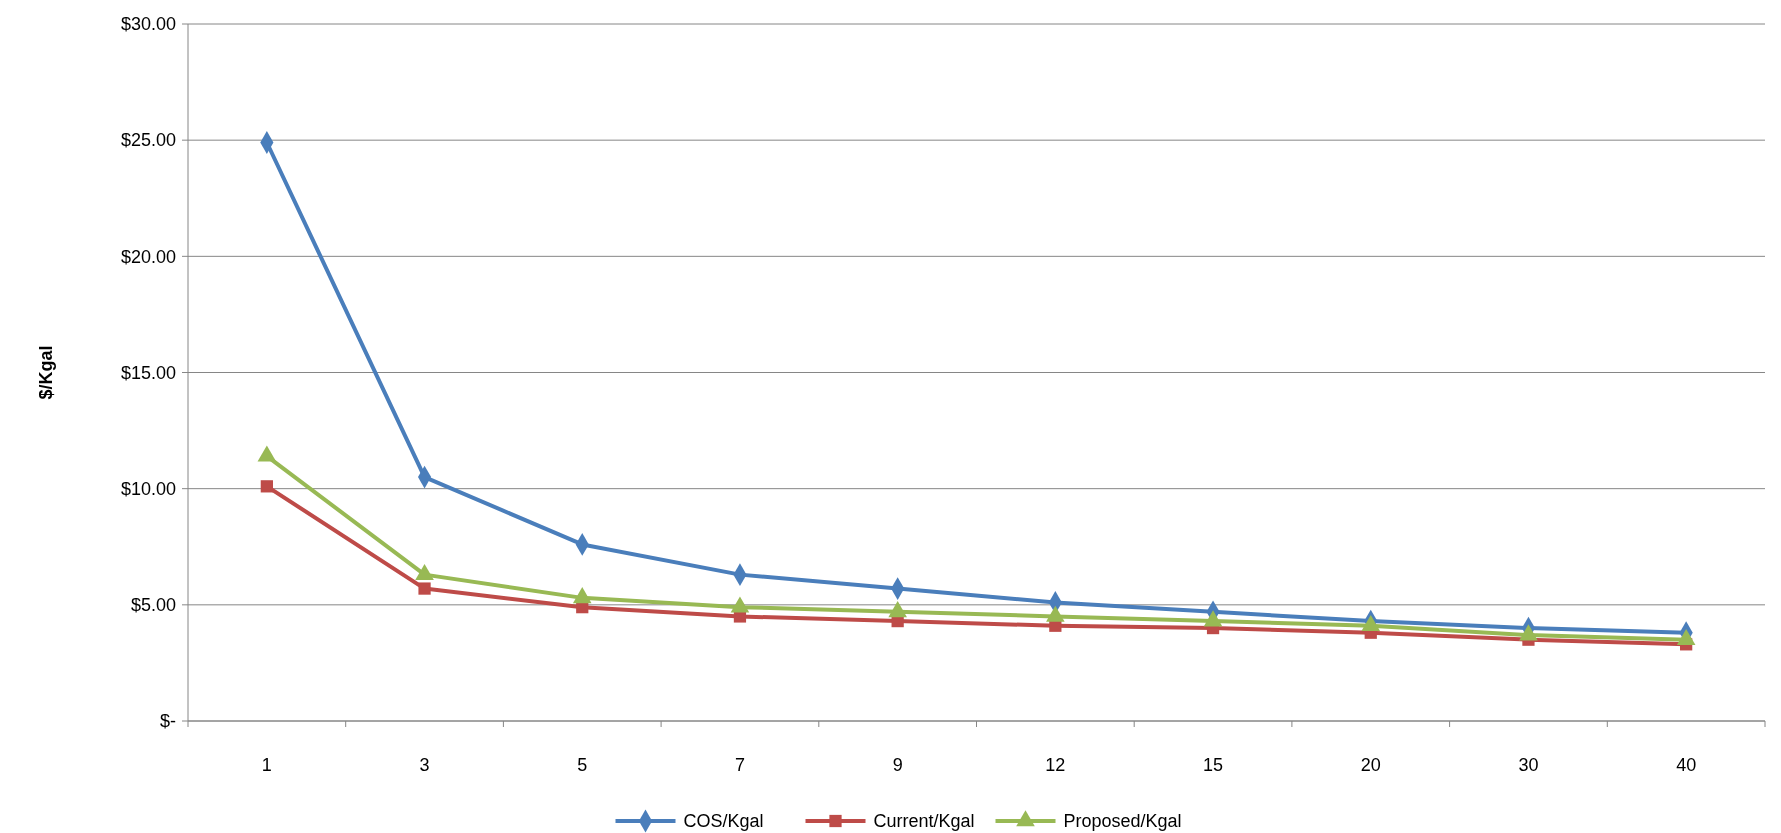 The height and width of the screenshot is (833, 1781). What do you see at coordinates (148, 488) in the screenshot?
I see `y-tick-label: $10.00` at bounding box center [148, 488].